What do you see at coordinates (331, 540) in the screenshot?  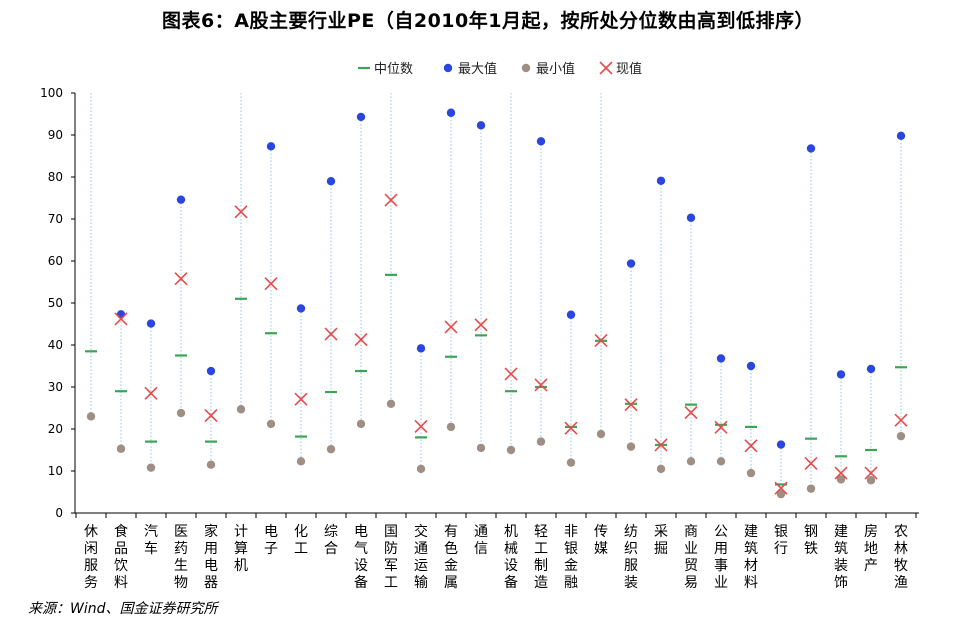 I see `category-label: 综合` at bounding box center [331, 540].